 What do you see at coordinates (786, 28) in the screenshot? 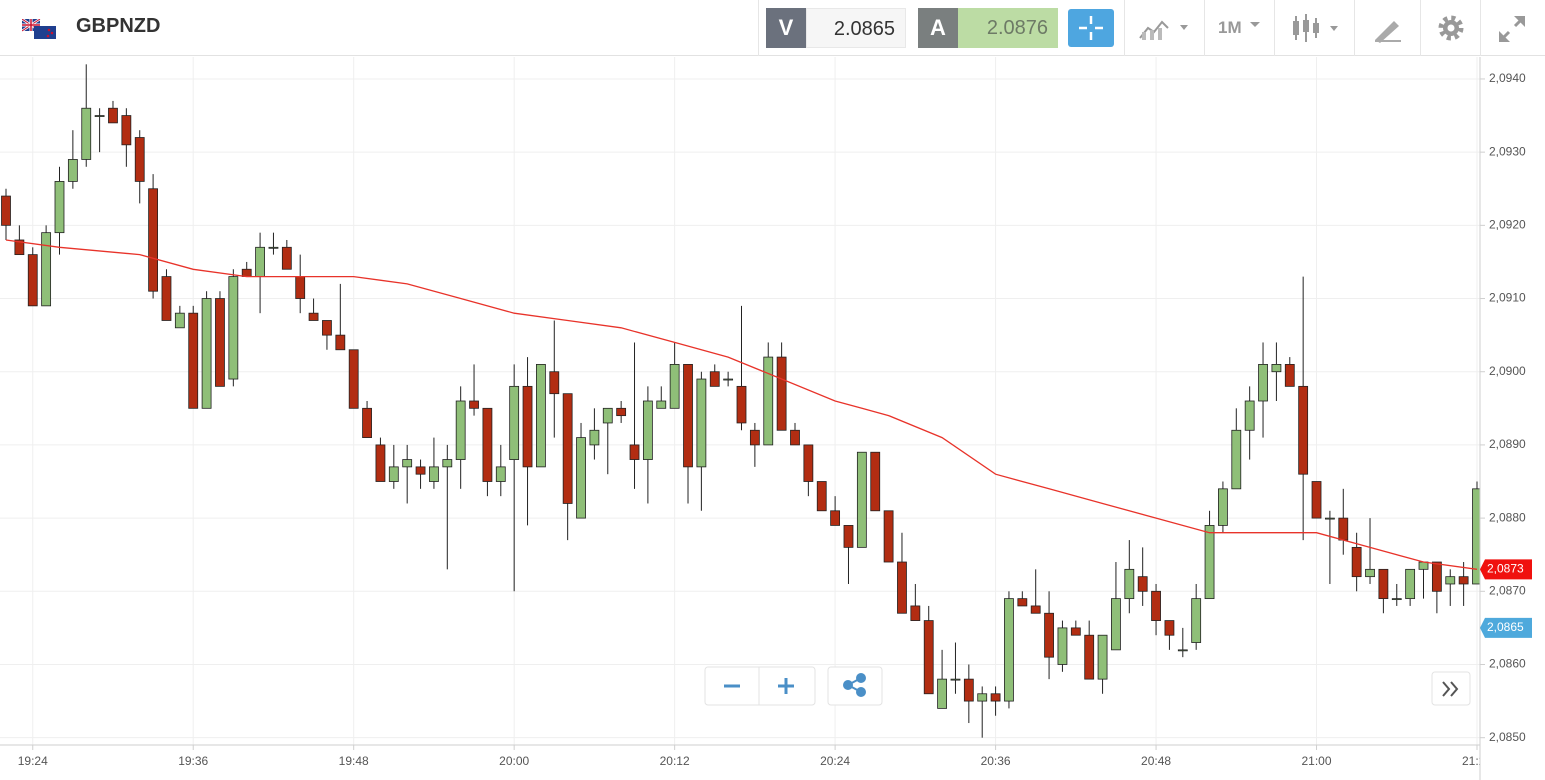
I see `bid-button: V` at bounding box center [786, 28].